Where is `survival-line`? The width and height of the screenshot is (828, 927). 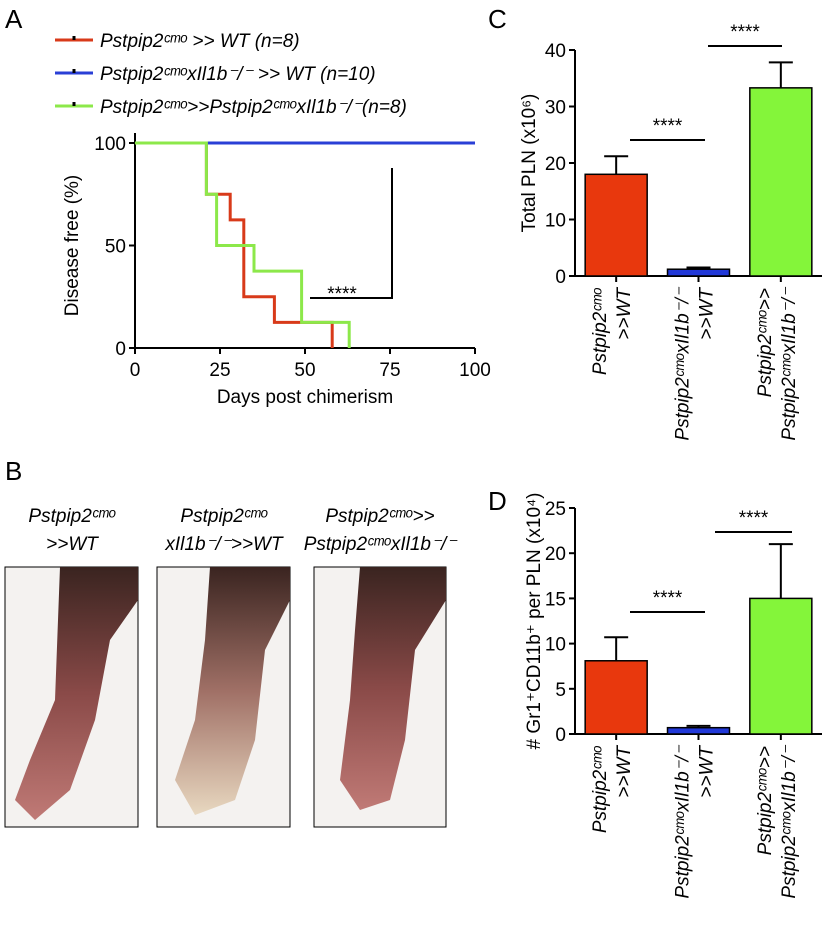
survival-line is located at coordinates (243, 244).